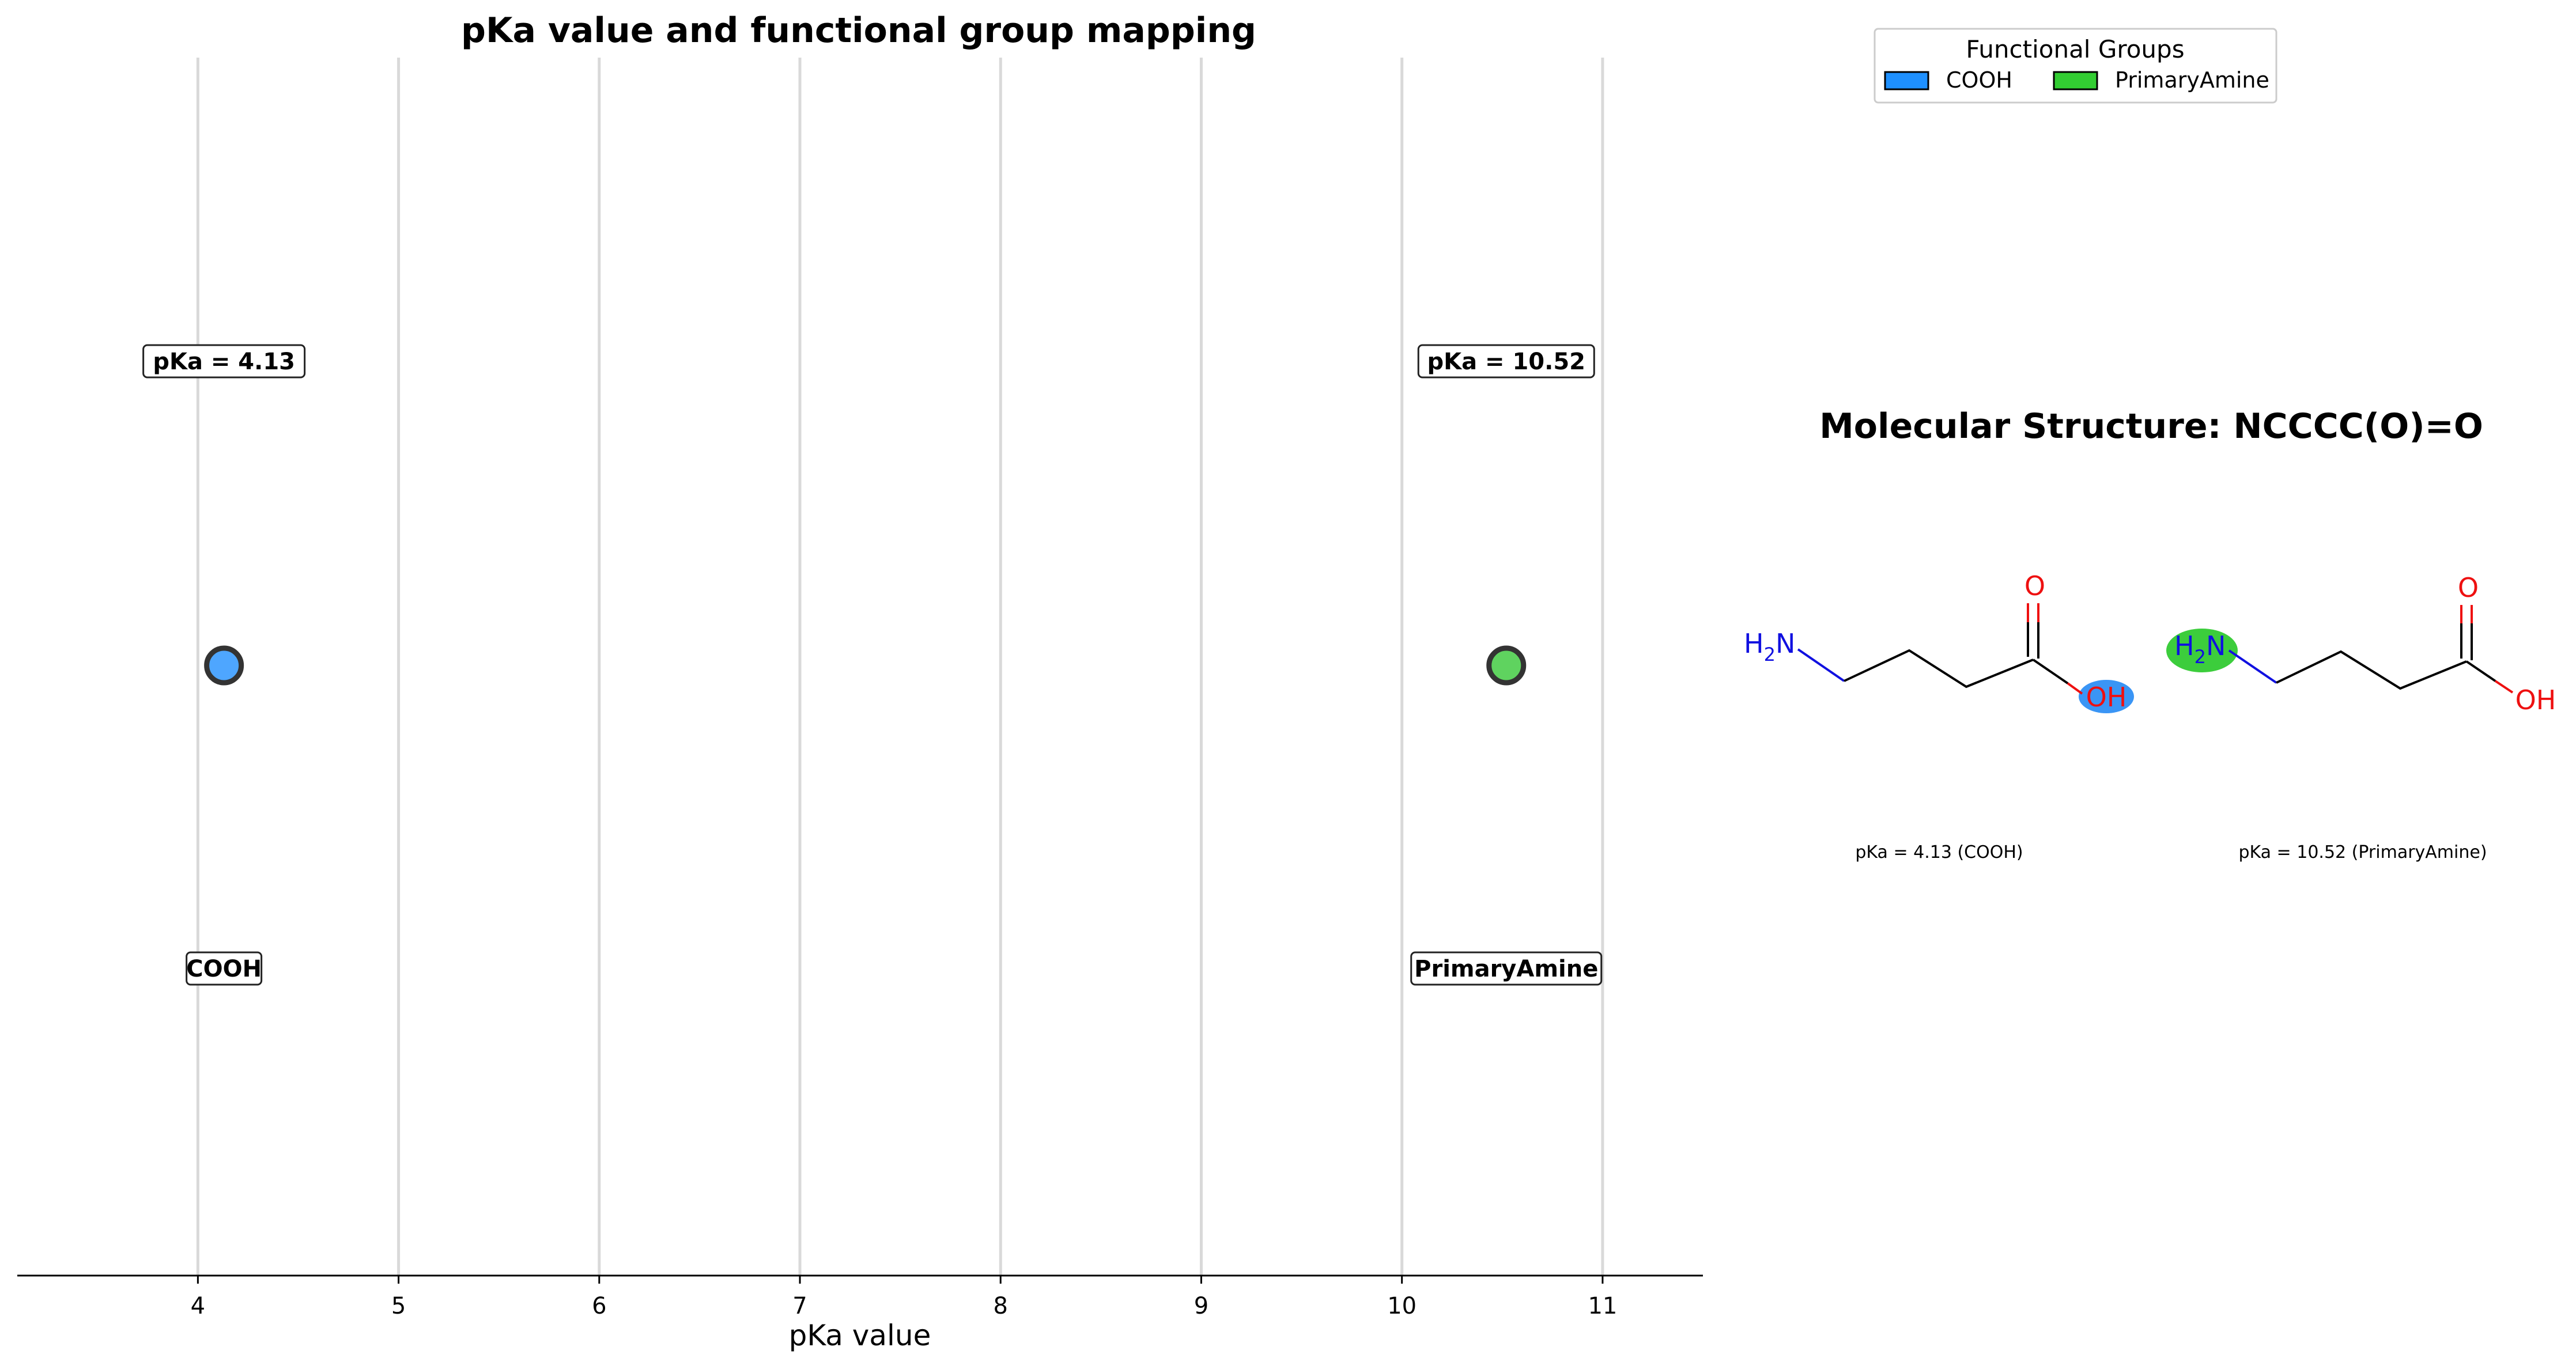 Image resolution: width=2576 pixels, height=1362 pixels. Describe the element at coordinates (198, 1306) in the screenshot. I see `x-tick-label-4: 4` at that location.